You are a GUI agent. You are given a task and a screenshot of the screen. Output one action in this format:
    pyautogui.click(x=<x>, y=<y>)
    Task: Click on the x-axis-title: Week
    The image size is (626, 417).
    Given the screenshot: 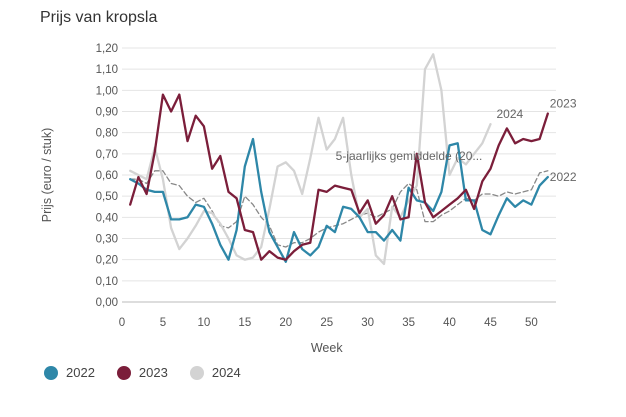 What is the action you would take?
    pyautogui.click(x=327, y=348)
    